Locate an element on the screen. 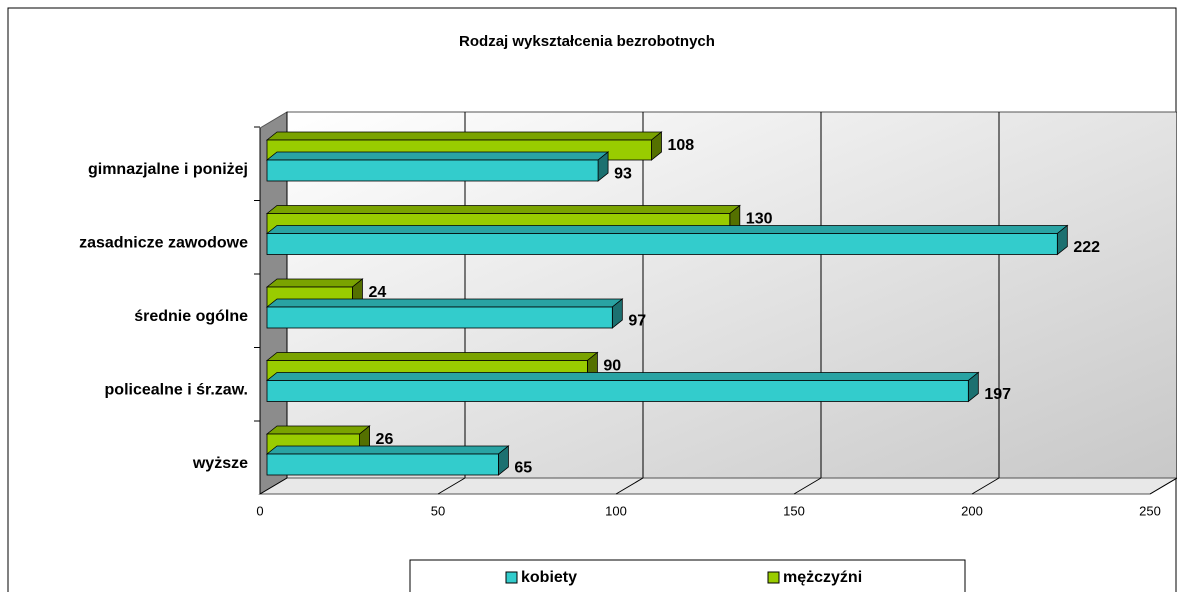  y-tick-label: zasadnicze zawodowe is located at coordinates (163, 243).